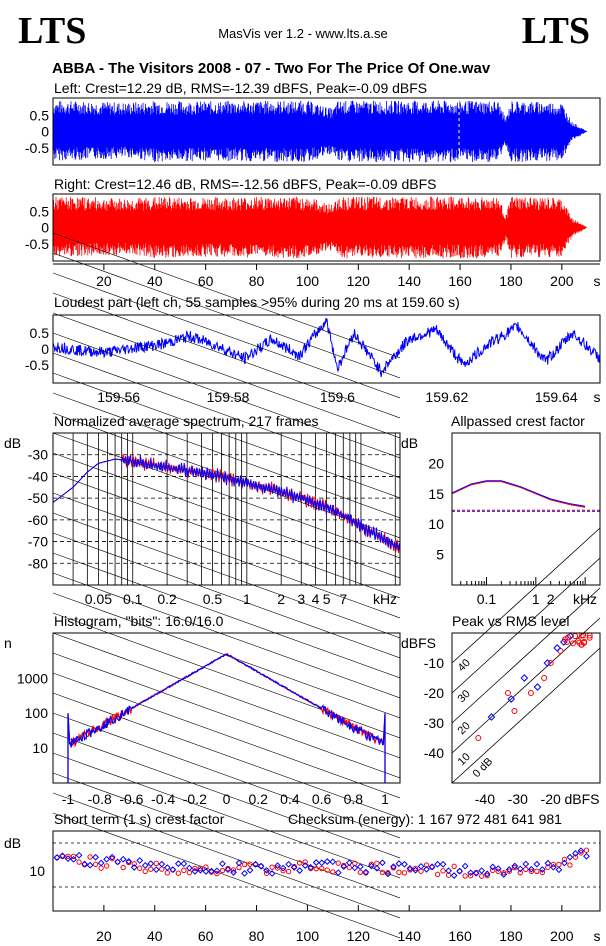  I want to click on crest-grid, so click(523, 581).